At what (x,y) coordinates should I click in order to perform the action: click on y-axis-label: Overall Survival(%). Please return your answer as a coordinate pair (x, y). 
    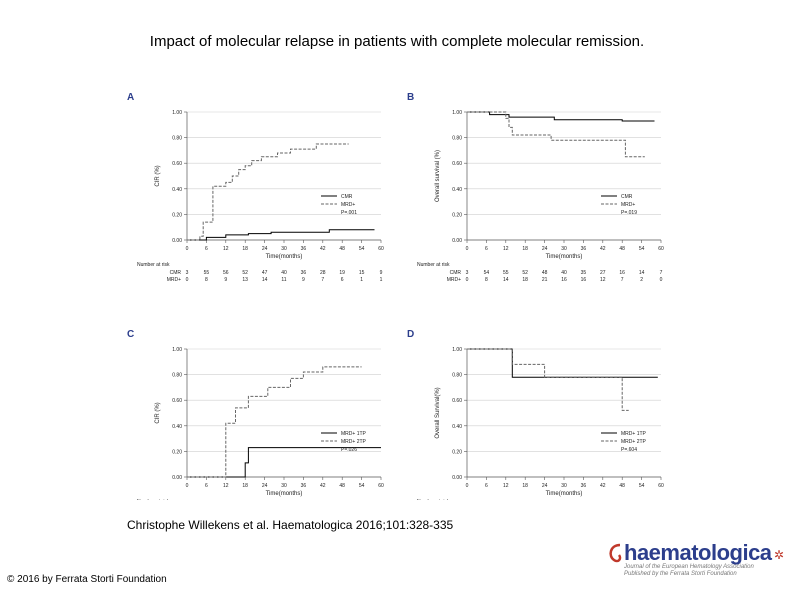
    Looking at the image, I should click on (438, 412).